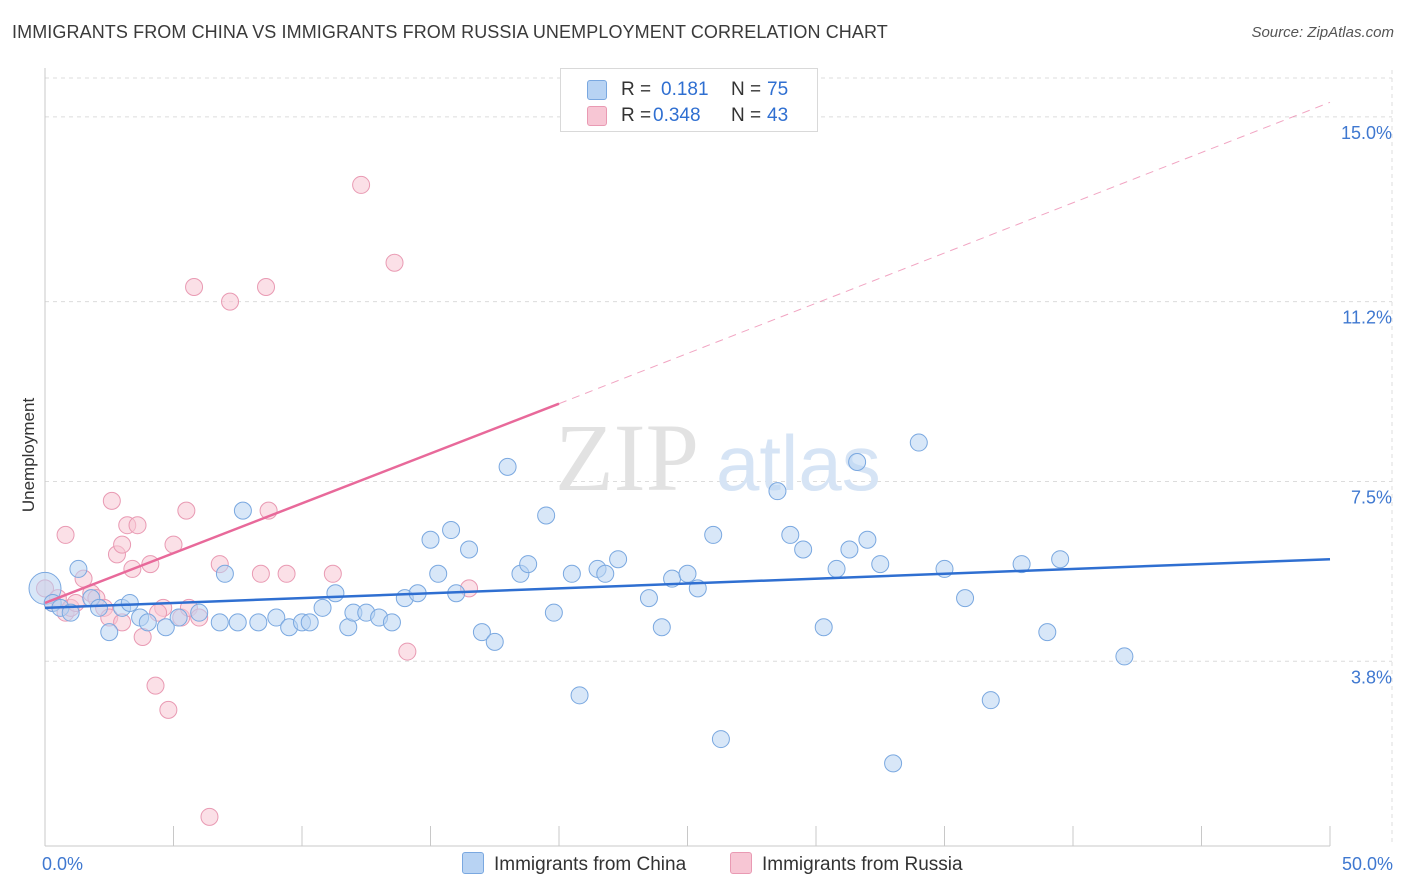 The height and width of the screenshot is (892, 1406). Describe the element at coordinates (636, 89) in the screenshot. I see `china-r-label: R =` at that location.